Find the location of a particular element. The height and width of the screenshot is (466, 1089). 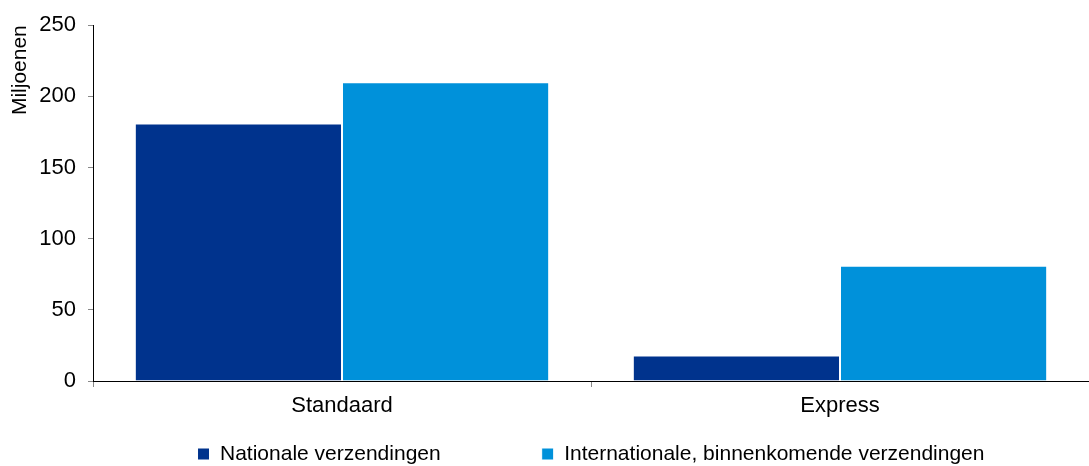

y-tick-label: 50 is located at coordinates (63, 308).